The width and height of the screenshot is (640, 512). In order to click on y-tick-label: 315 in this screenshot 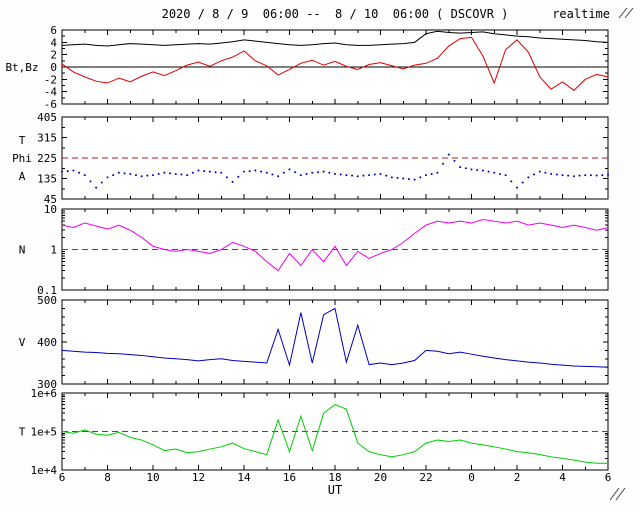, I will do `click(47, 138)`.